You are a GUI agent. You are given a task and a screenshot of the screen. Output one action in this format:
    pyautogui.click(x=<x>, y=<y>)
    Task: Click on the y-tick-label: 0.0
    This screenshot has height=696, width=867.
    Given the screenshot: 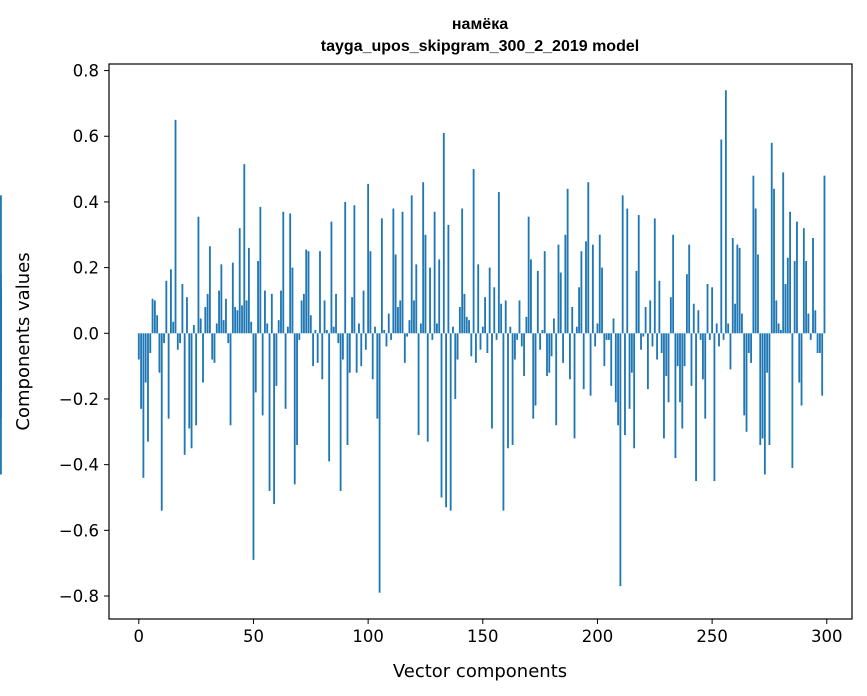 What is the action you would take?
    pyautogui.click(x=86, y=333)
    